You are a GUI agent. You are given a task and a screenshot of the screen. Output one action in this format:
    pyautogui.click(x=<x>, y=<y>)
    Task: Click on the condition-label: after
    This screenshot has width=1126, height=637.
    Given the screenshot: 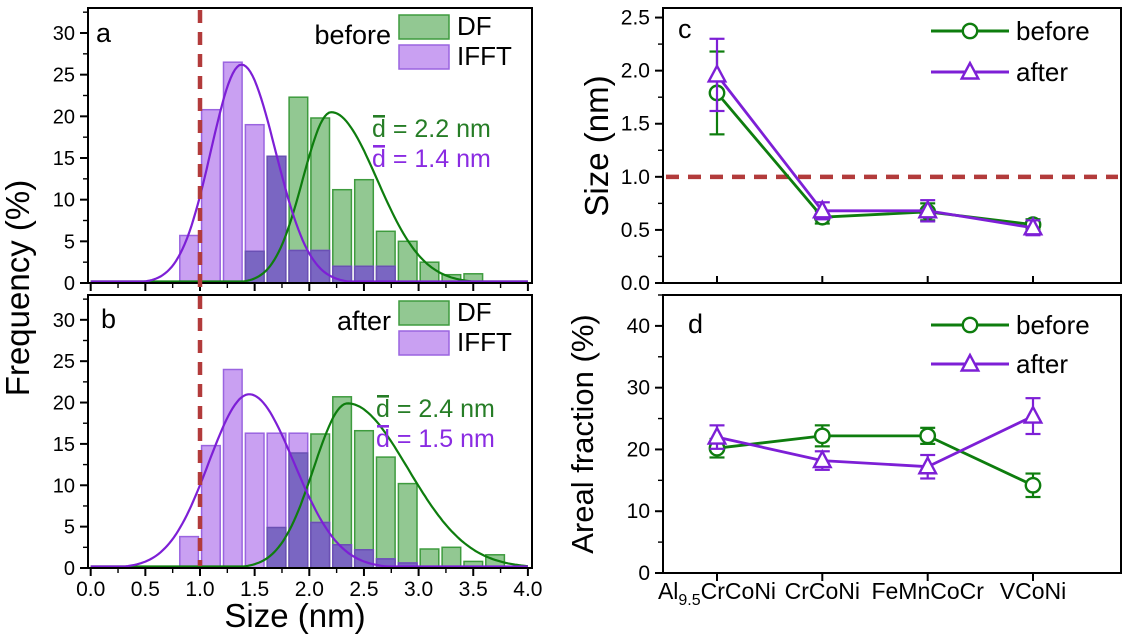 What is the action you would take?
    pyautogui.click(x=364, y=321)
    